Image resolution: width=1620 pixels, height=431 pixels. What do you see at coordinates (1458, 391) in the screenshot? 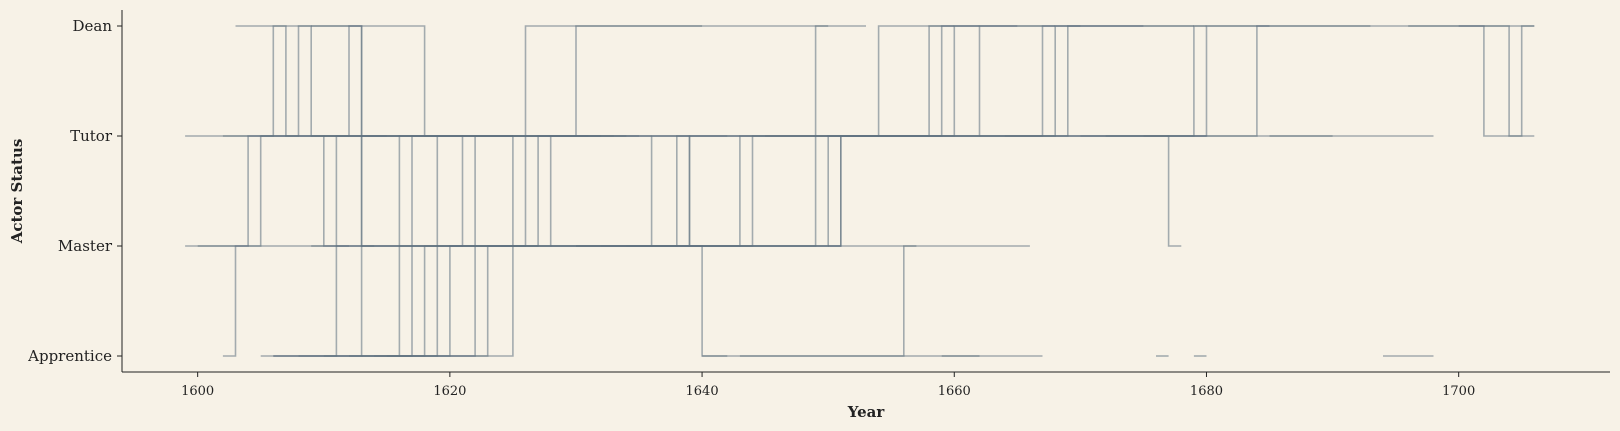
I see `x-tick-label: 1700` at bounding box center [1458, 391].